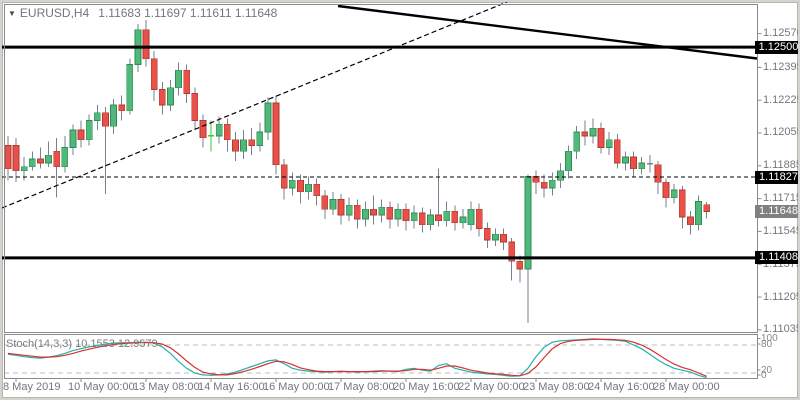 This screenshot has width=800, height=400. What do you see at coordinates (231, 387) in the screenshot?
I see `time-axis-label: 14 May 16:00` at bounding box center [231, 387].